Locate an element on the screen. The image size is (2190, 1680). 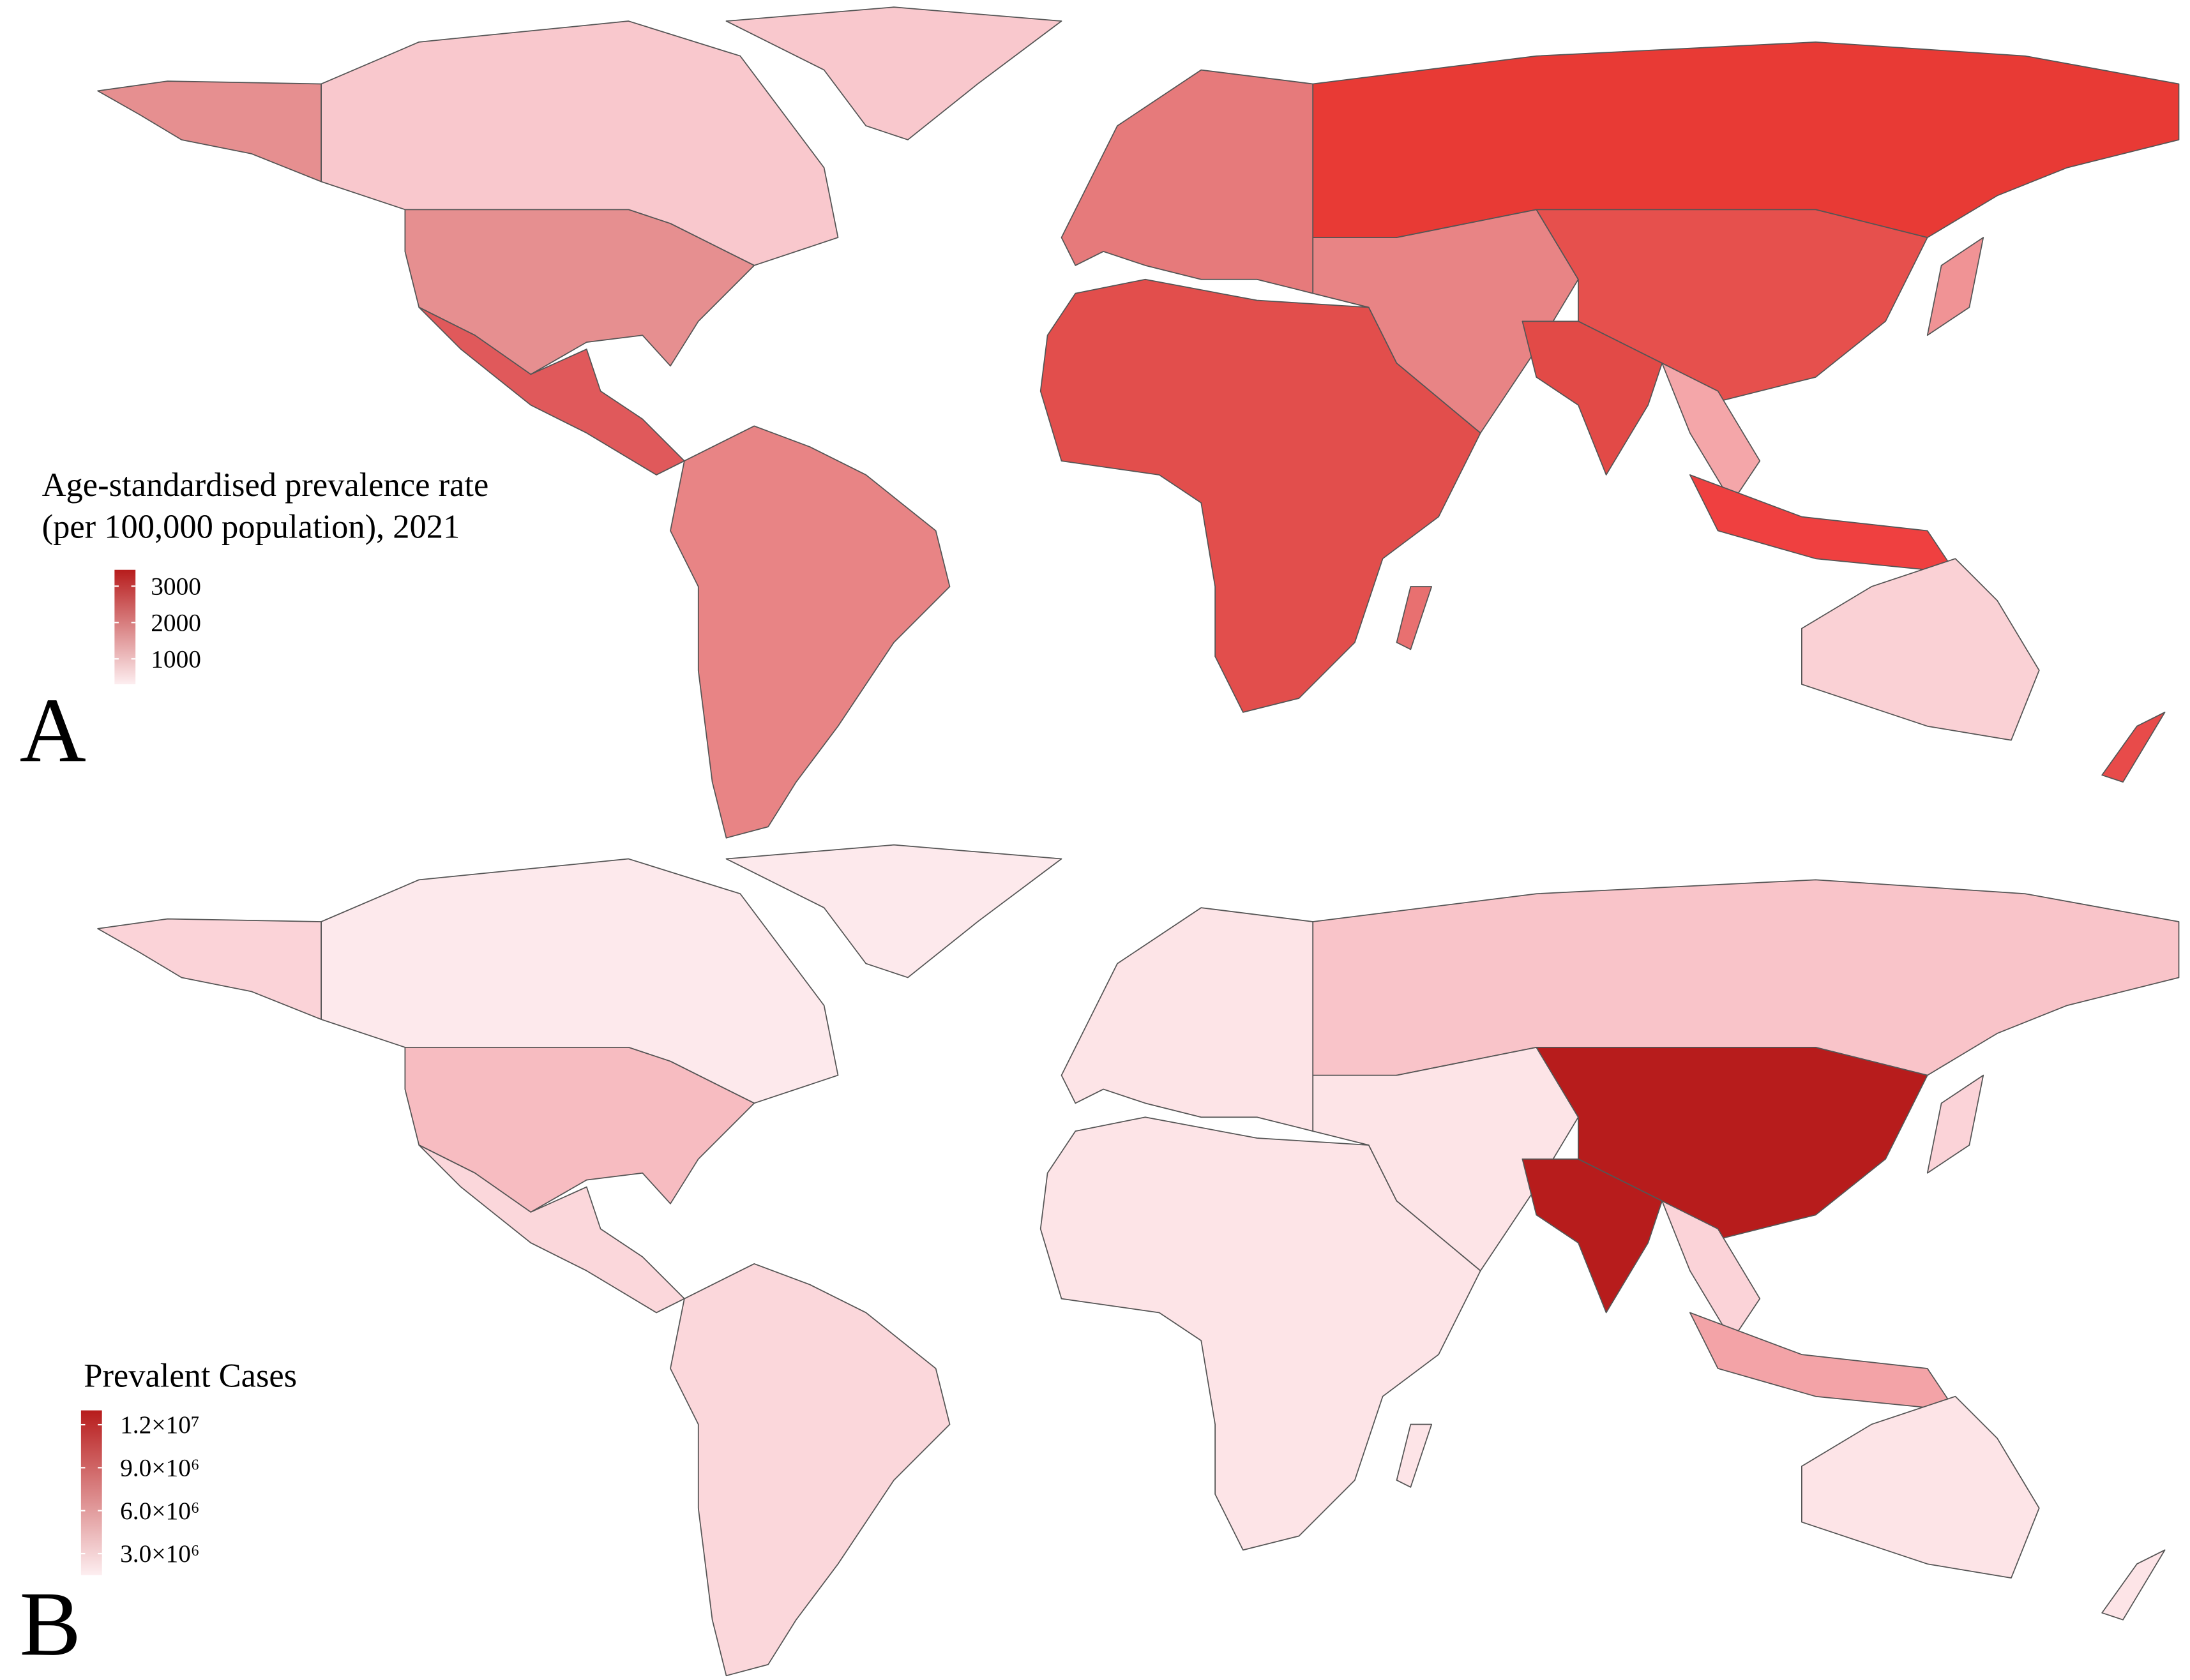
panel-label: A is located at coordinates (53, 730).